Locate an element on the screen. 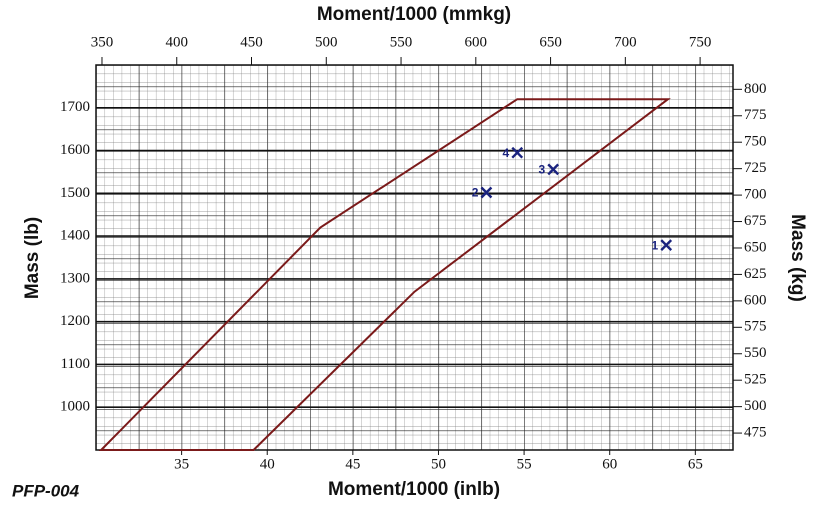 Image resolution: width=828 pixels, height=520 pixels. x2-tick-label: 700 is located at coordinates (625, 42).